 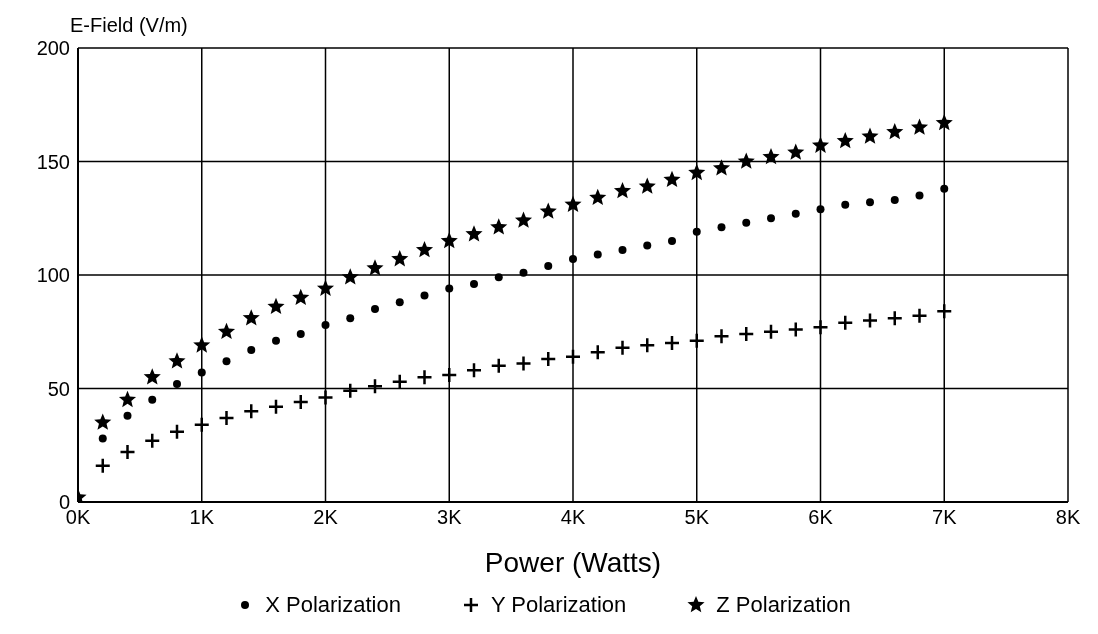 What do you see at coordinates (129, 25) in the screenshot?
I see `y-axis-title: E-Field (V/m)` at bounding box center [129, 25].